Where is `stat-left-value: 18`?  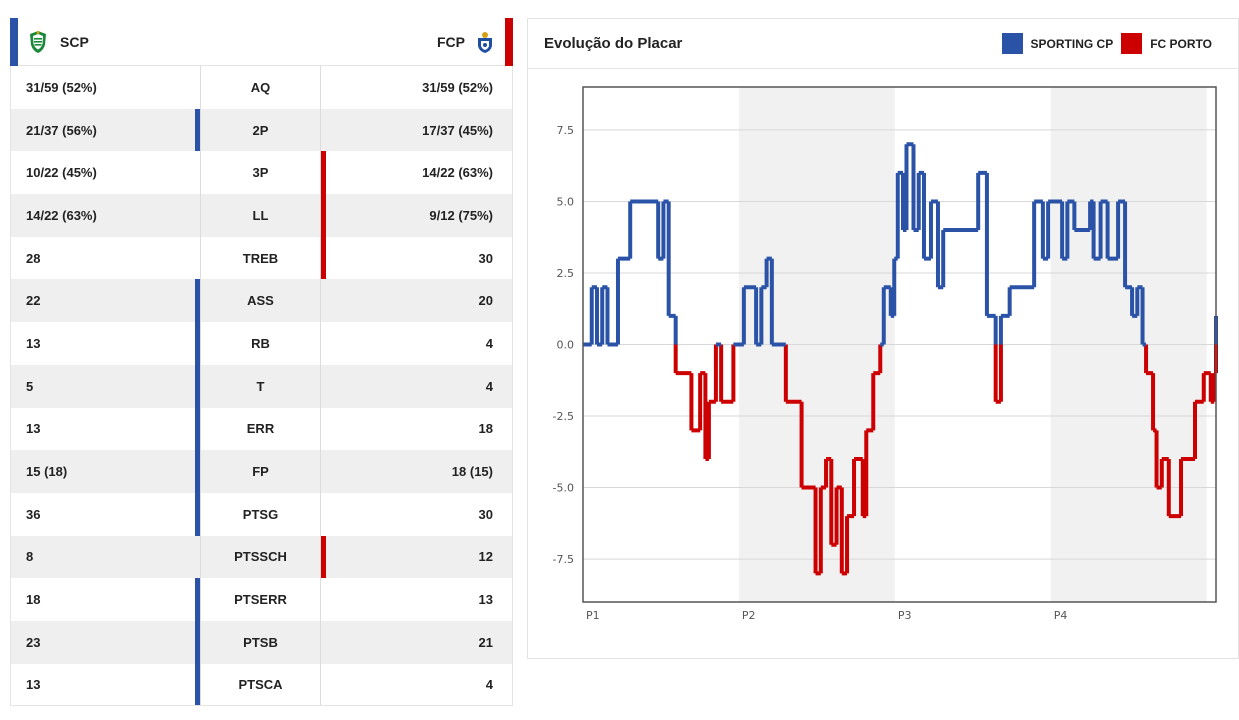
stat-left-value: 18 is located at coordinates (33, 600).